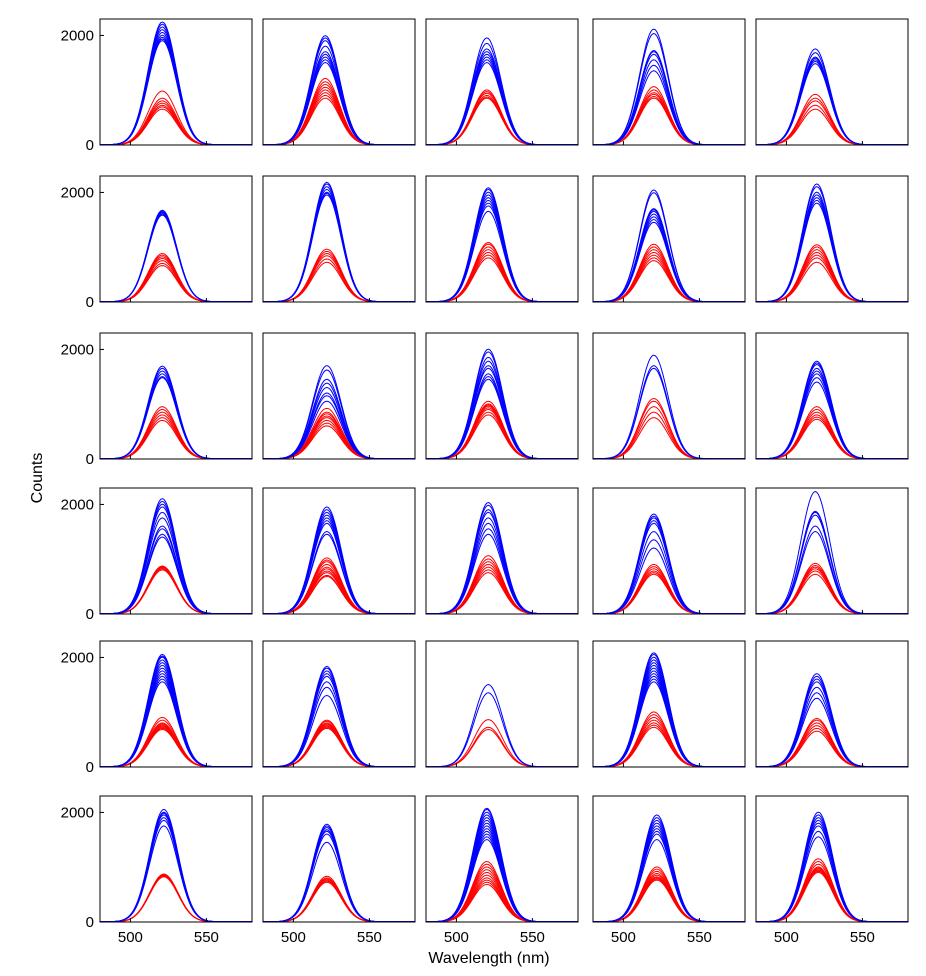 The image size is (926, 976). What do you see at coordinates (488, 958) in the screenshot?
I see `x-axis-title: Wavelength (nm)` at bounding box center [488, 958].